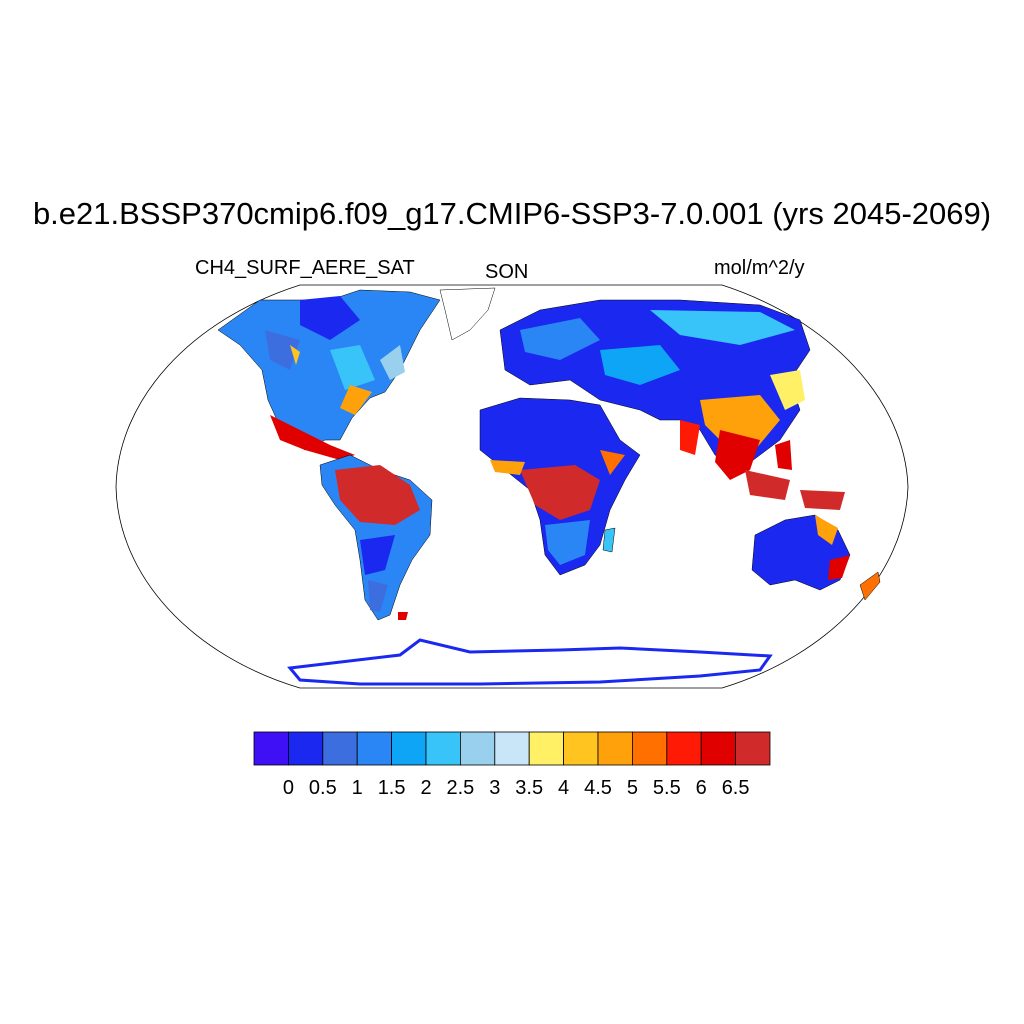 This screenshot has width=1024, height=1024. What do you see at coordinates (701, 788) in the screenshot?
I see `colorbar-tick-label: 6` at bounding box center [701, 788].